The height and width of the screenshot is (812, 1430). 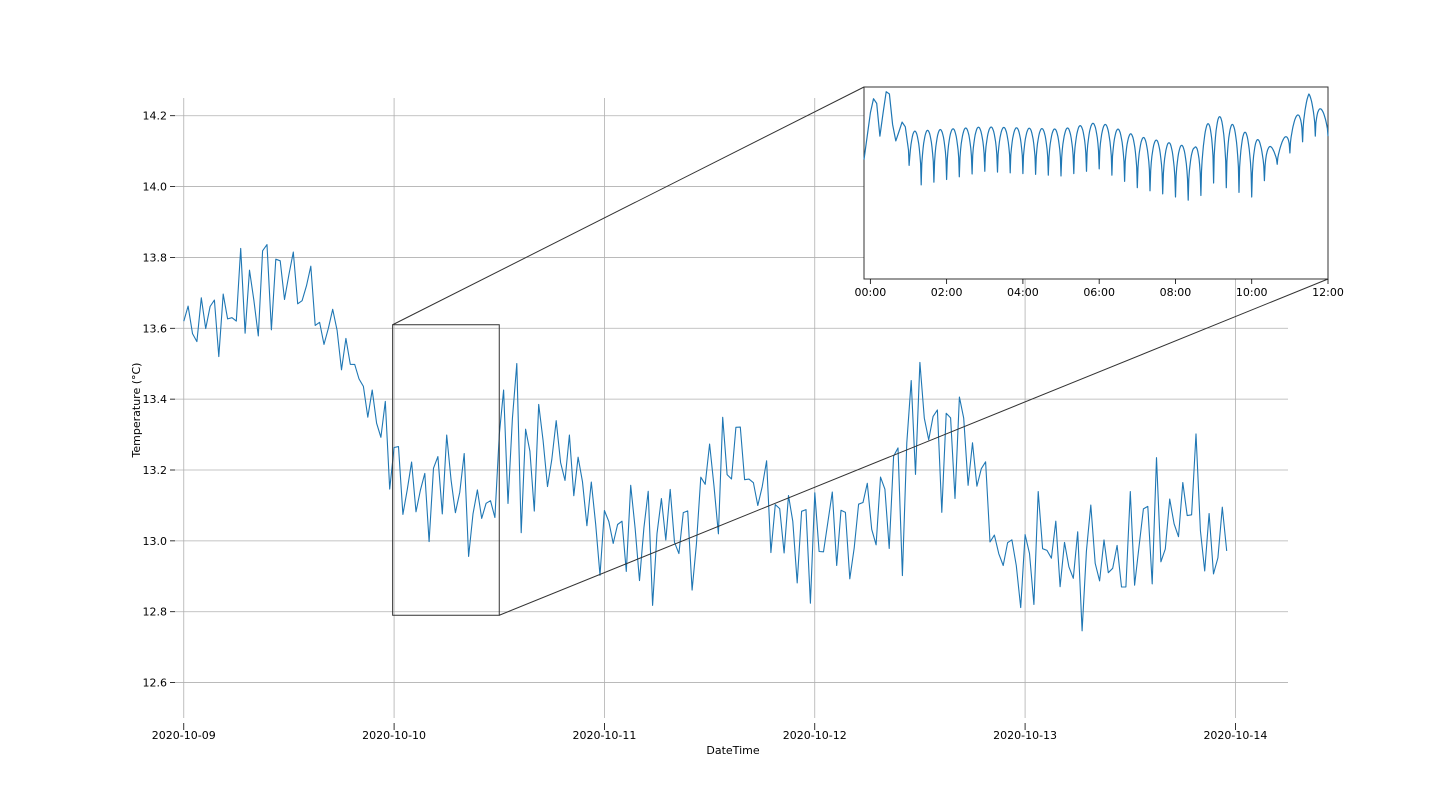 What do you see at coordinates (604, 735) in the screenshot?
I see `x-tick-label: 2020-10-11` at bounding box center [604, 735].